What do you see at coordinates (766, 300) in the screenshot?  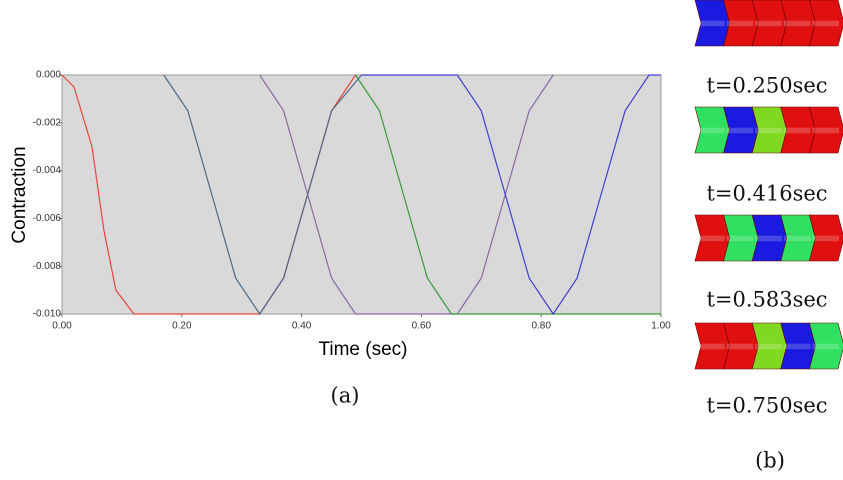 I see `time-label: t=0.583sec` at bounding box center [766, 300].